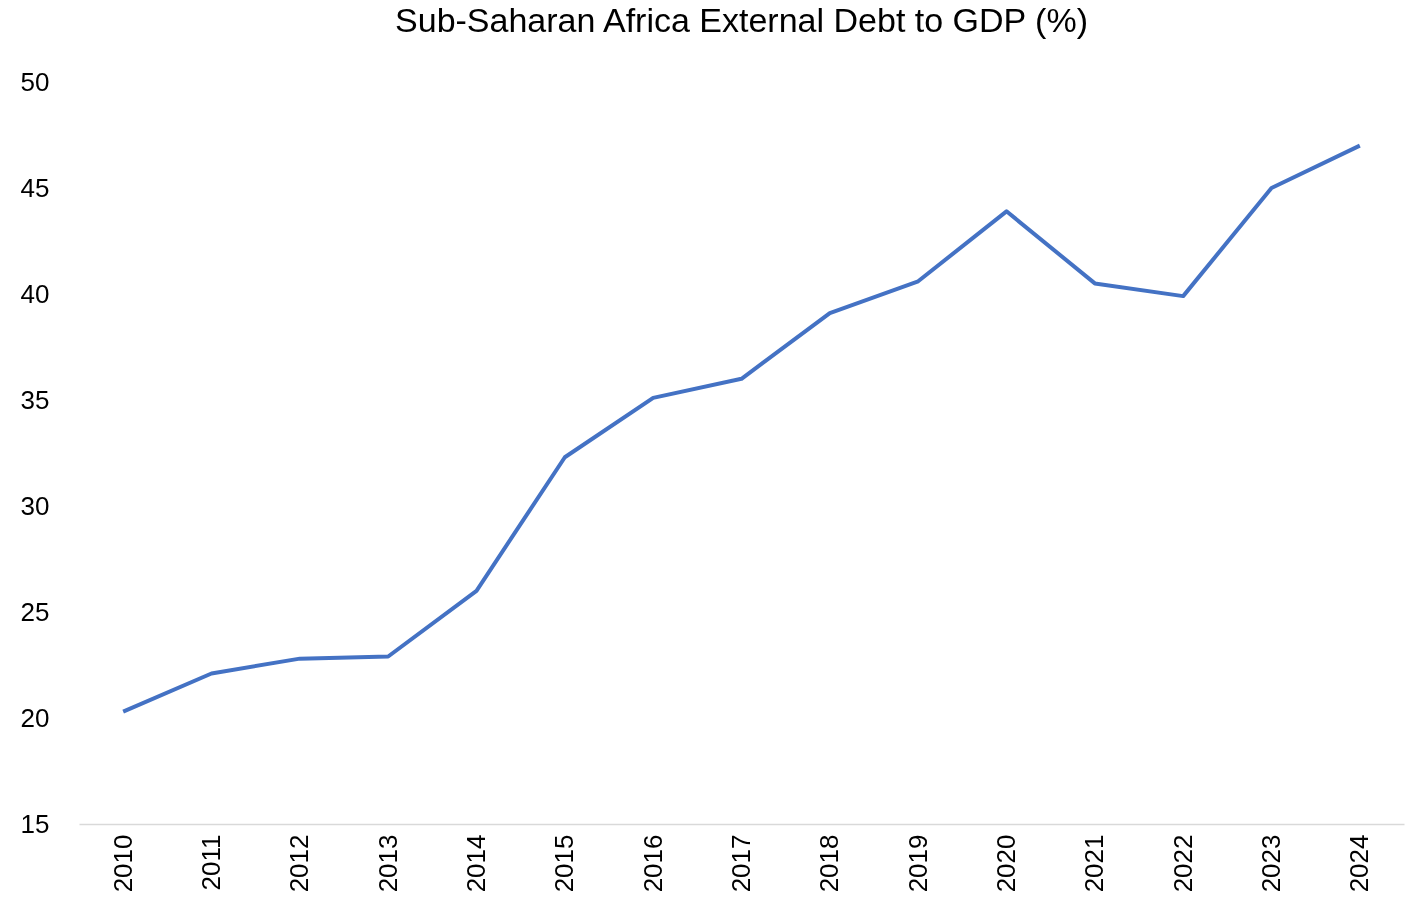  Describe the element at coordinates (299, 863) in the screenshot. I see `x-tick-label: 2012` at that location.